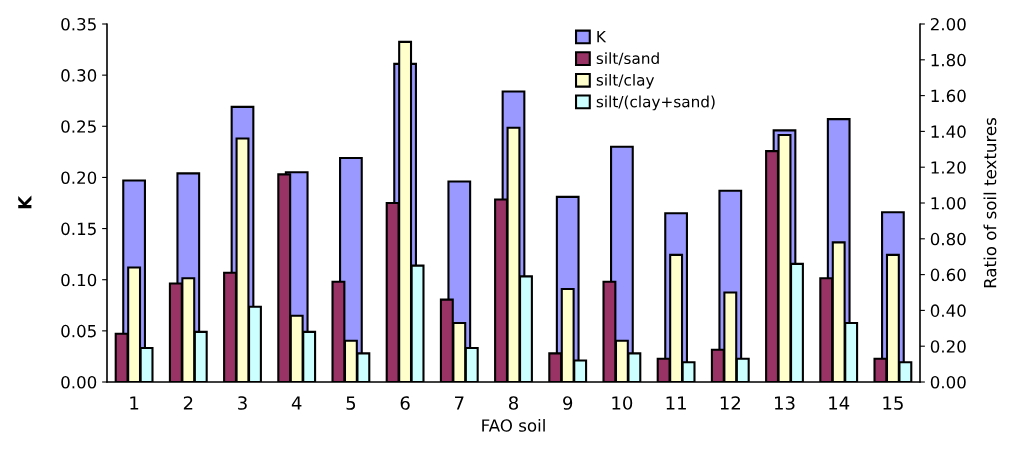 Image resolution: width=1026 pixels, height=468 pixels. I want to click on y2-tick-label: 0.00, so click(948, 382).